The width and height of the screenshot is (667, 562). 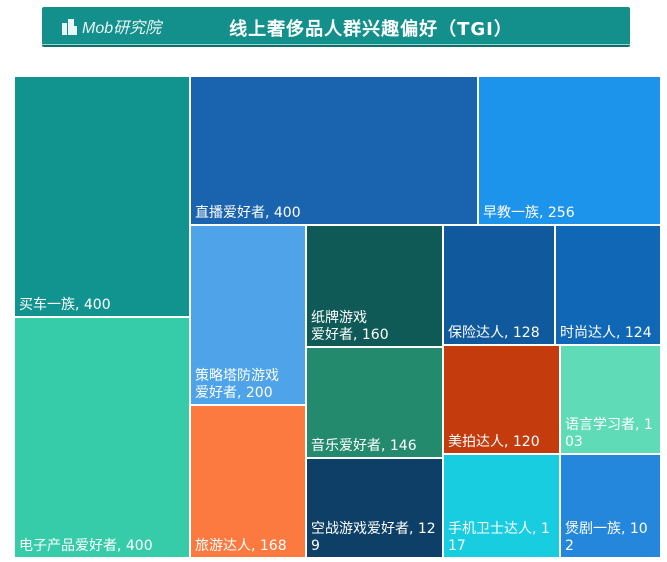 What do you see at coordinates (248, 315) in the screenshot?
I see `treemap-cell: 策略塔防游戏 爱好者, 200` at bounding box center [248, 315].